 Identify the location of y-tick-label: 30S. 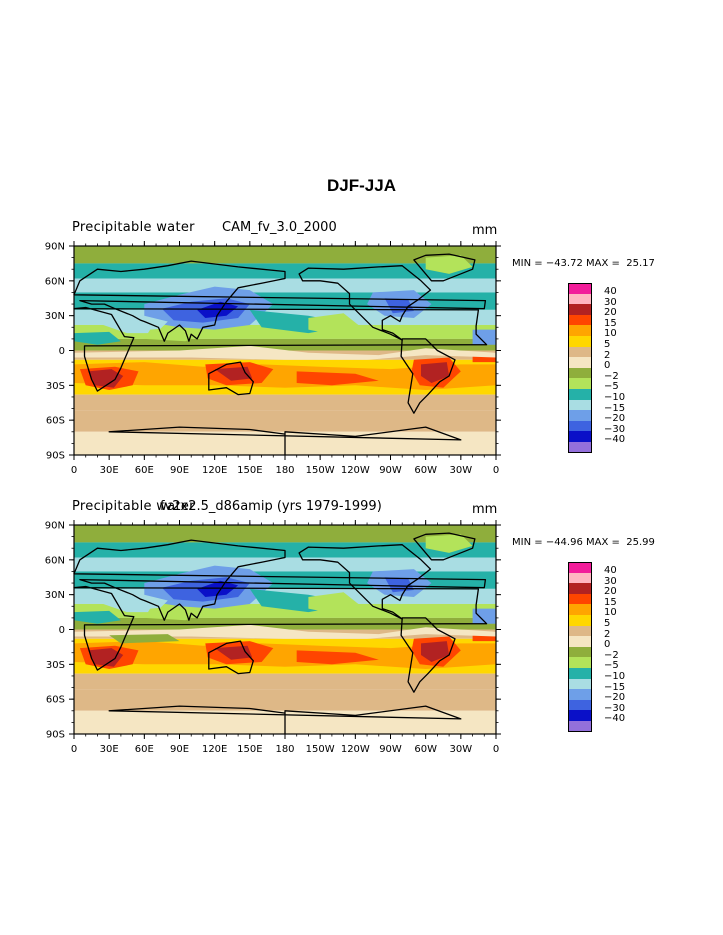
(55, 386).